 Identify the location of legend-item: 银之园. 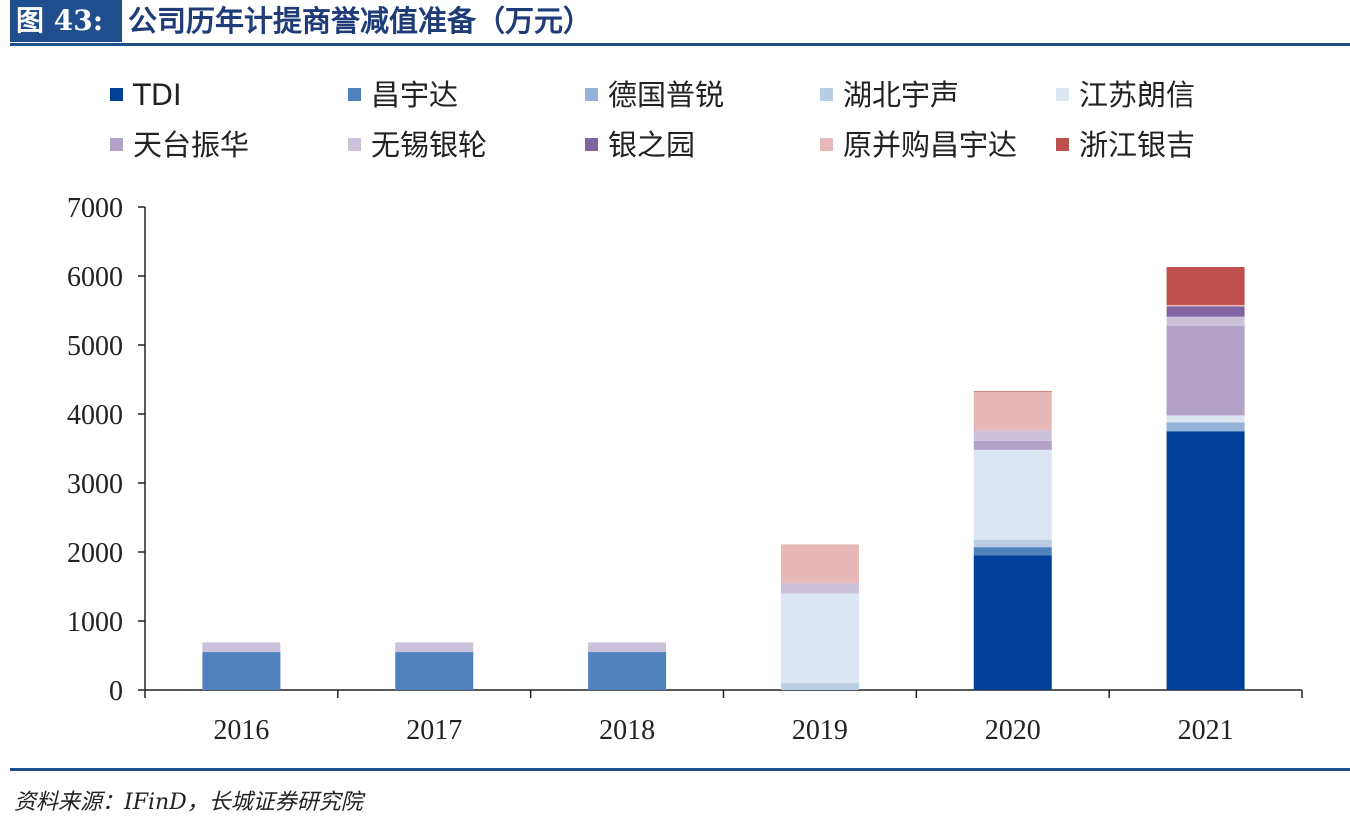
(640, 145).